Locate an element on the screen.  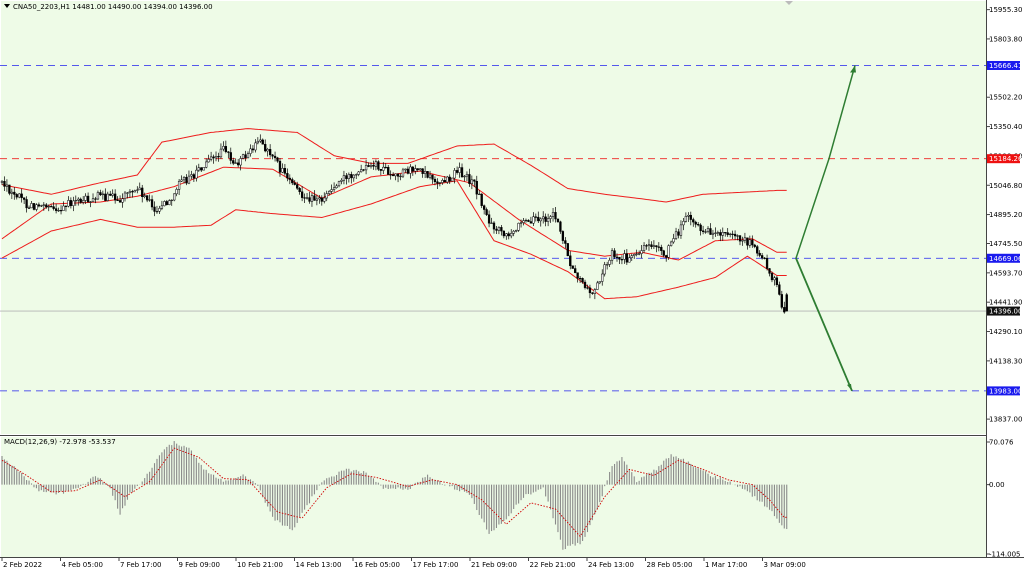
scroll-marker-icon is located at coordinates (789, 3).